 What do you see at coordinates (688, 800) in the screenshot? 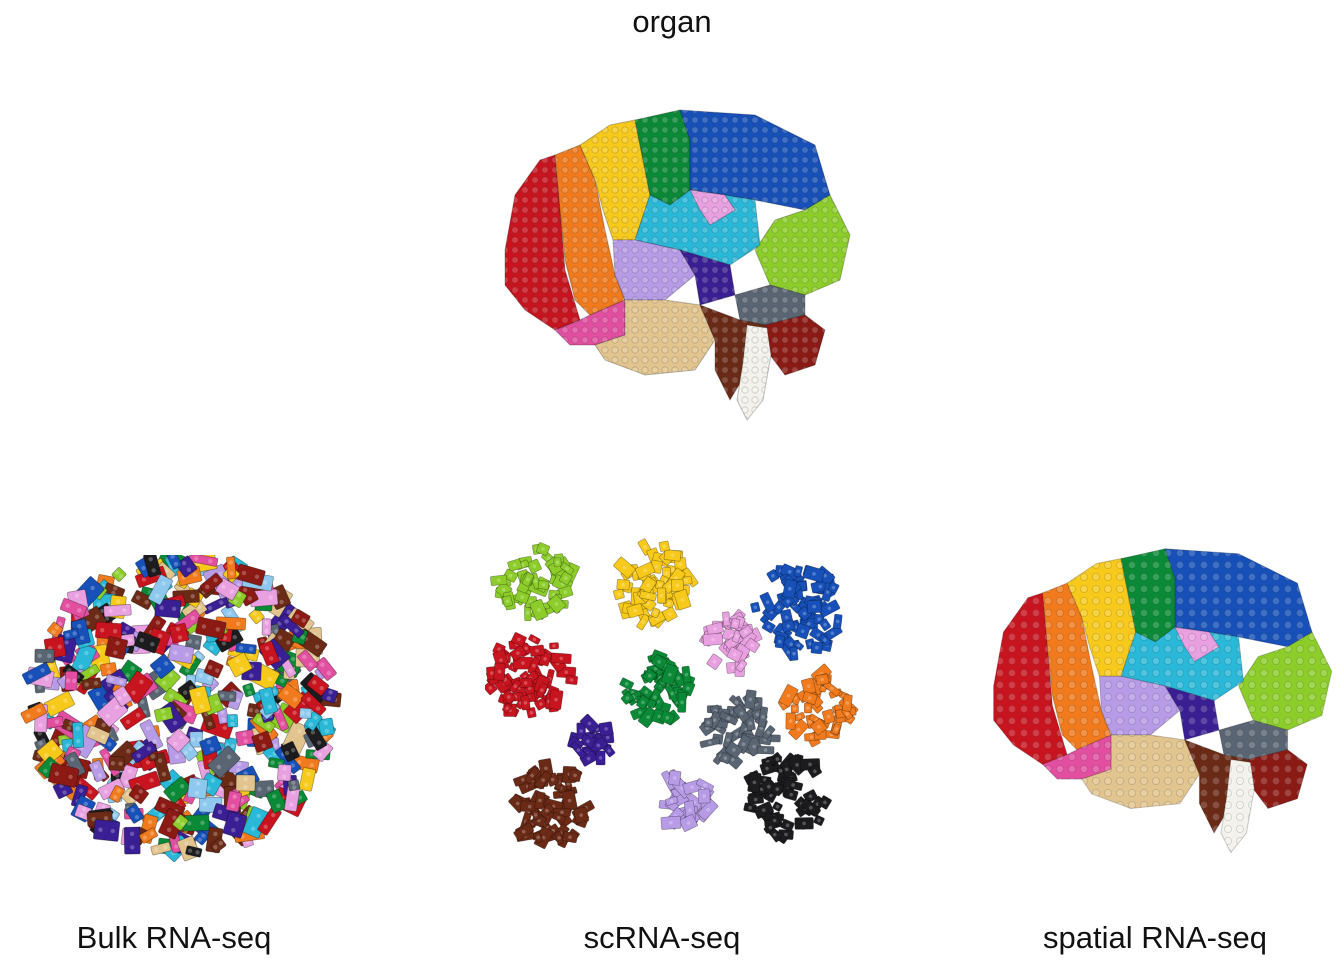
I see `cluster-lavender` at bounding box center [688, 800].